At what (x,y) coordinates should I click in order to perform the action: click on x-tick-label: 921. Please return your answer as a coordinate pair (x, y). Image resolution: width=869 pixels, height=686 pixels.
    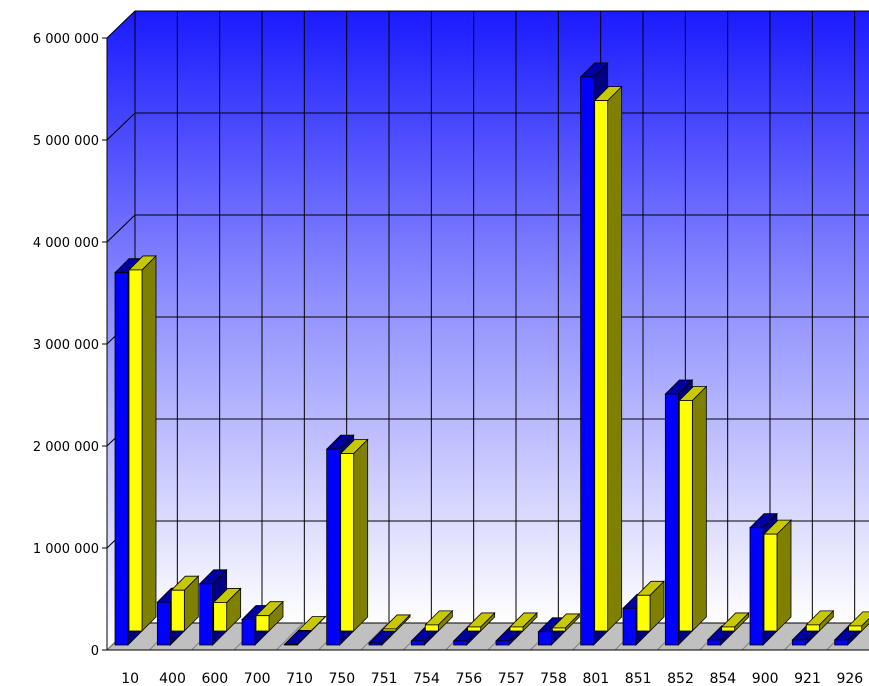
    Looking at the image, I should click on (807, 678).